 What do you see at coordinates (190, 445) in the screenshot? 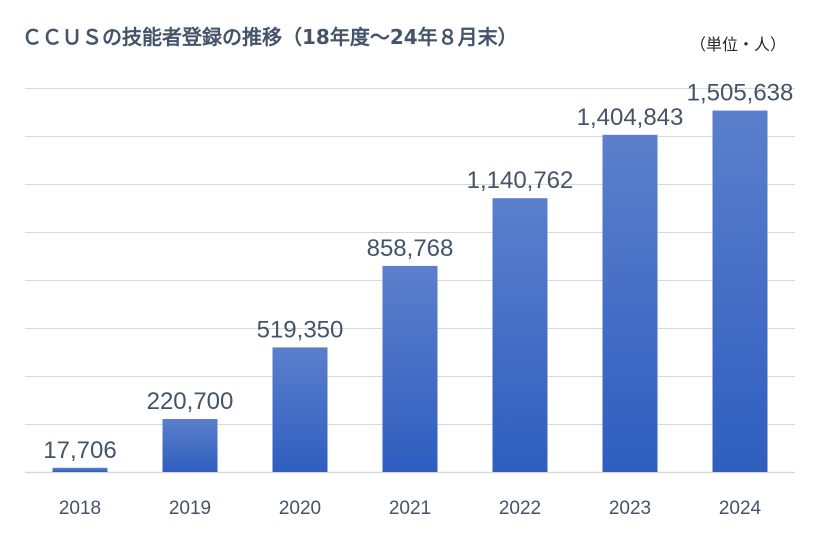
I see `bar-2019` at bounding box center [190, 445].